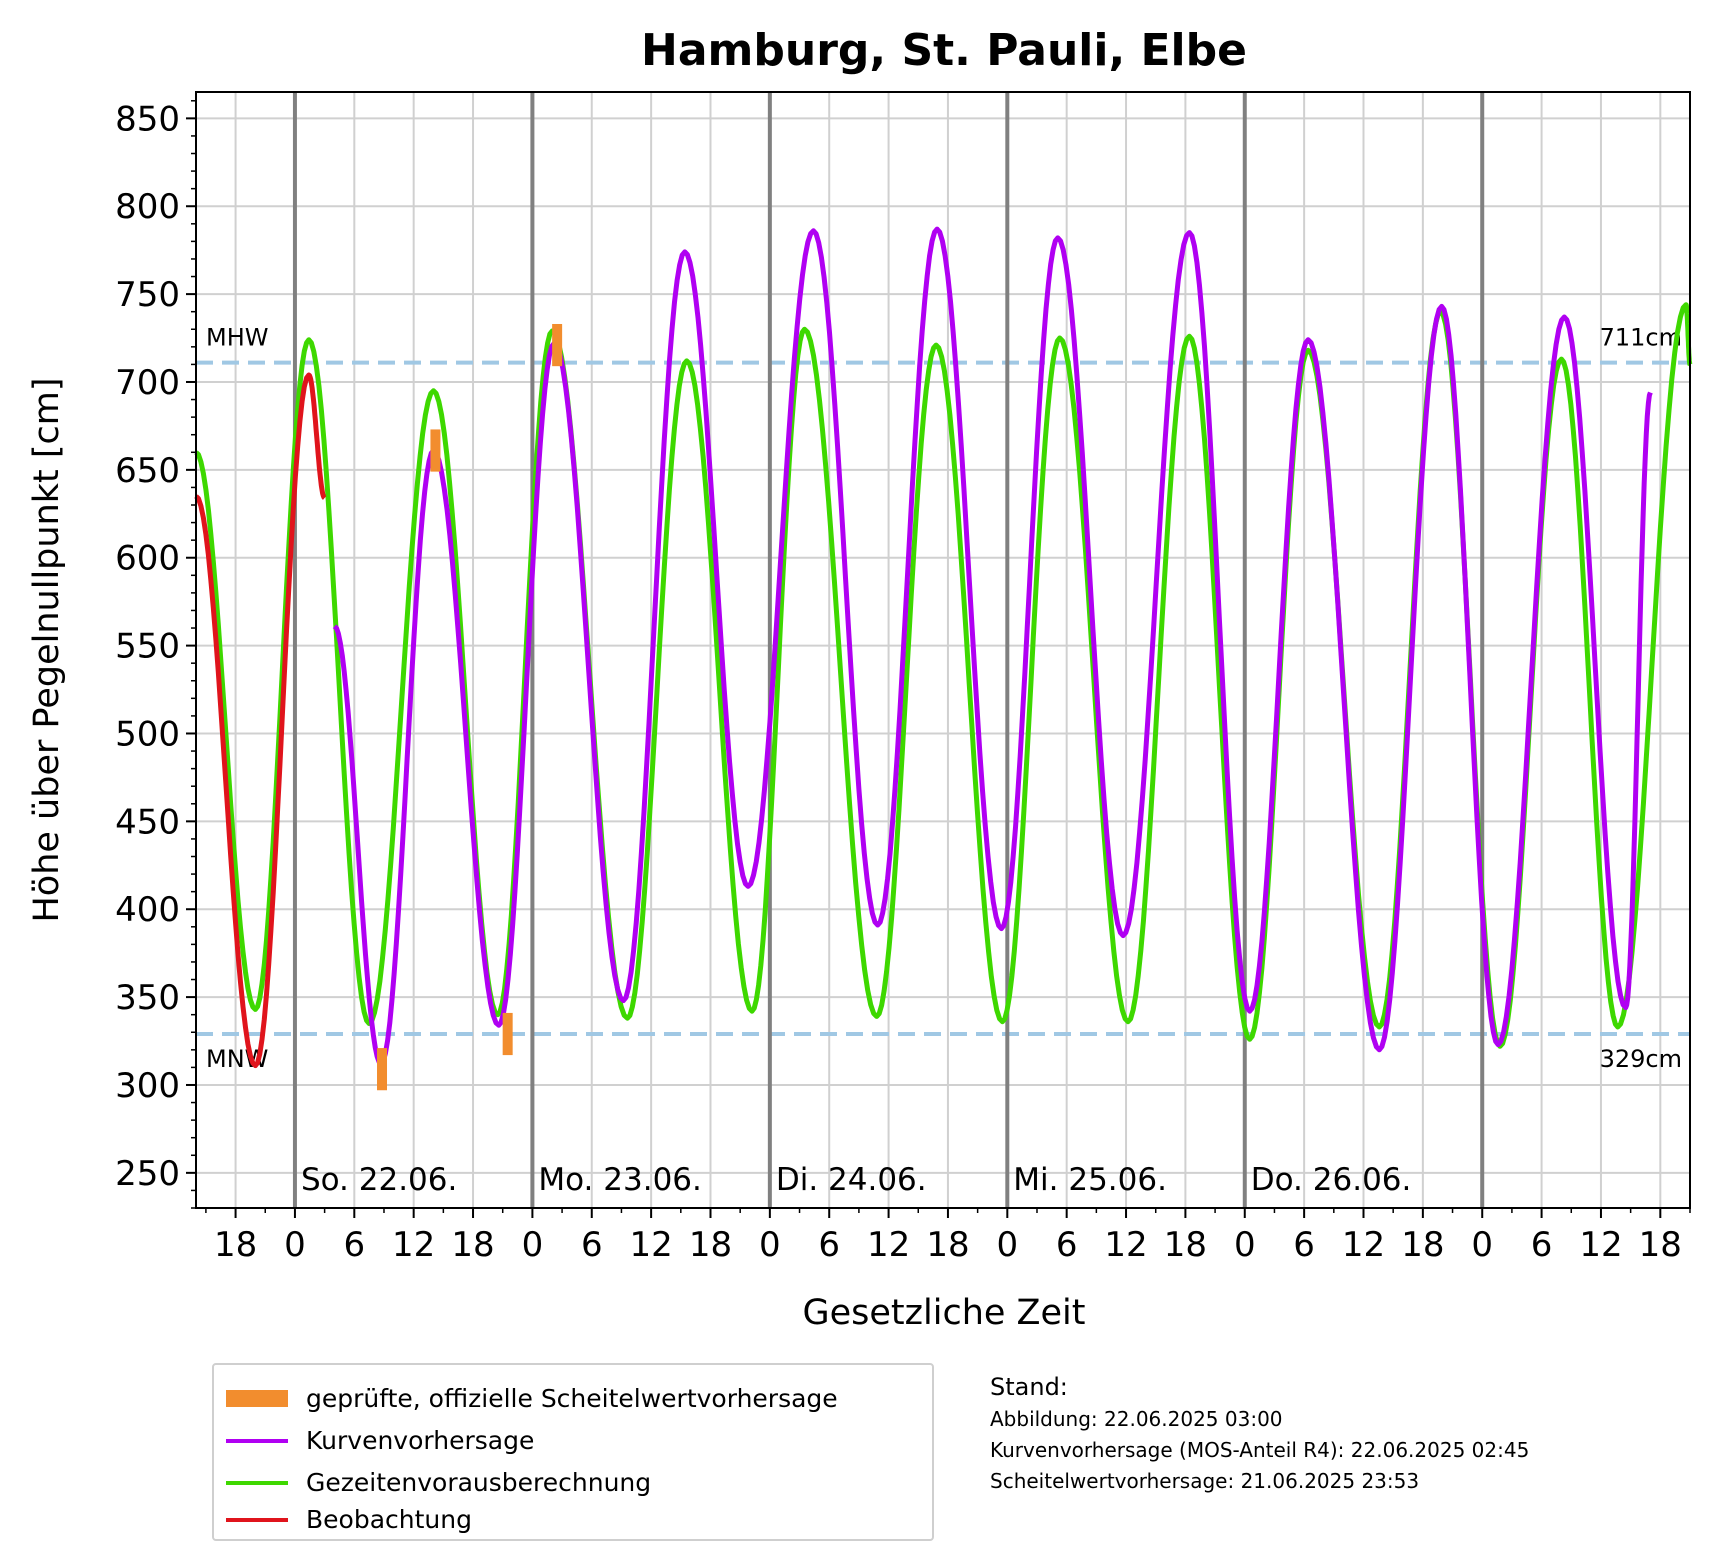  I want to click on legend-item-beobachtung: Beobachtung, so click(574, 1520).